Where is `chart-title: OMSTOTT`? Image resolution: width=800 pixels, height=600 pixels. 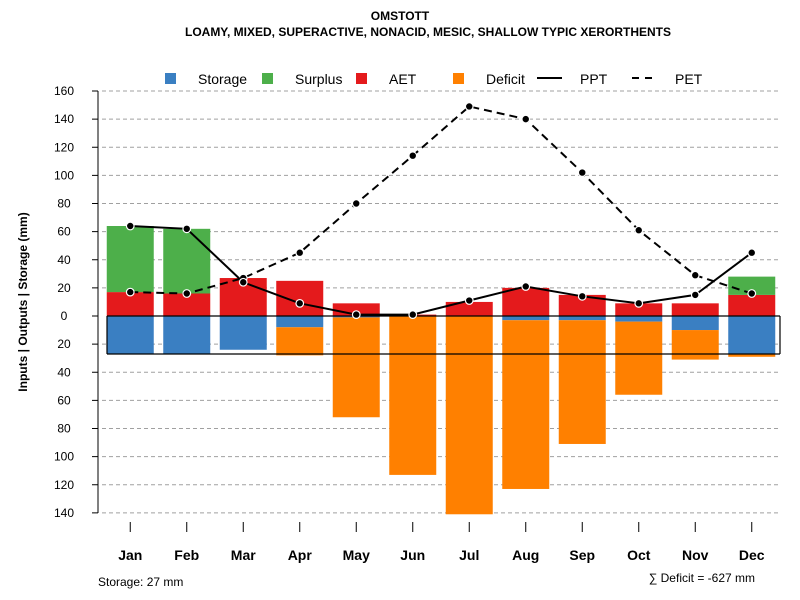 chart-title: OMSTOTT is located at coordinates (400, 16).